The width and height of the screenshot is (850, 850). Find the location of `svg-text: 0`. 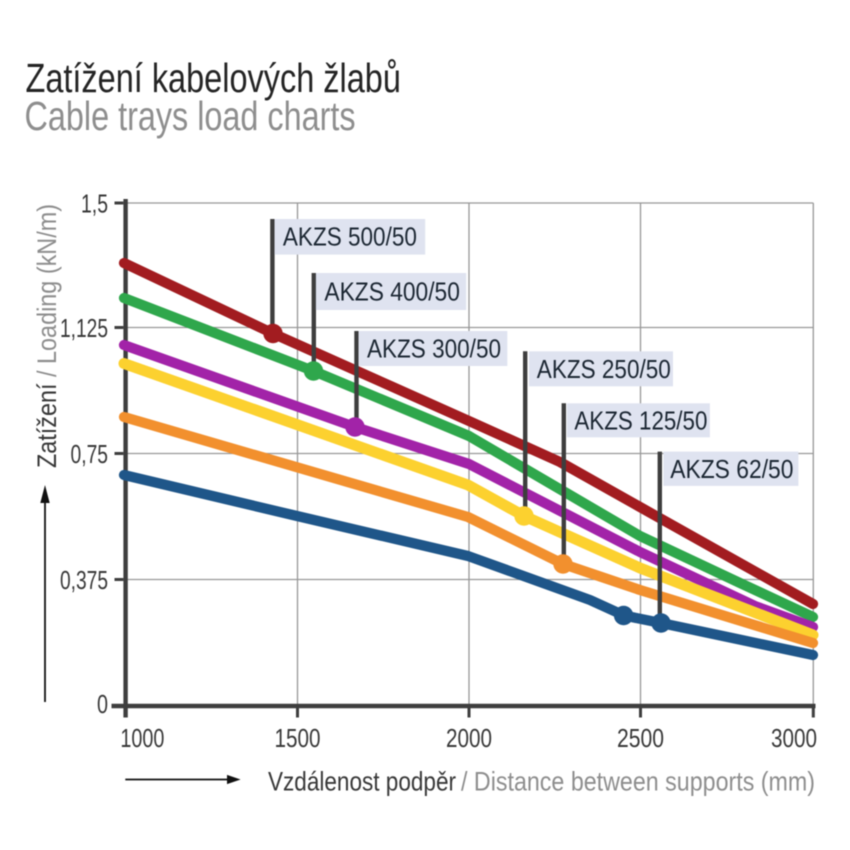

svg-text: 0 is located at coordinates (102, 704).